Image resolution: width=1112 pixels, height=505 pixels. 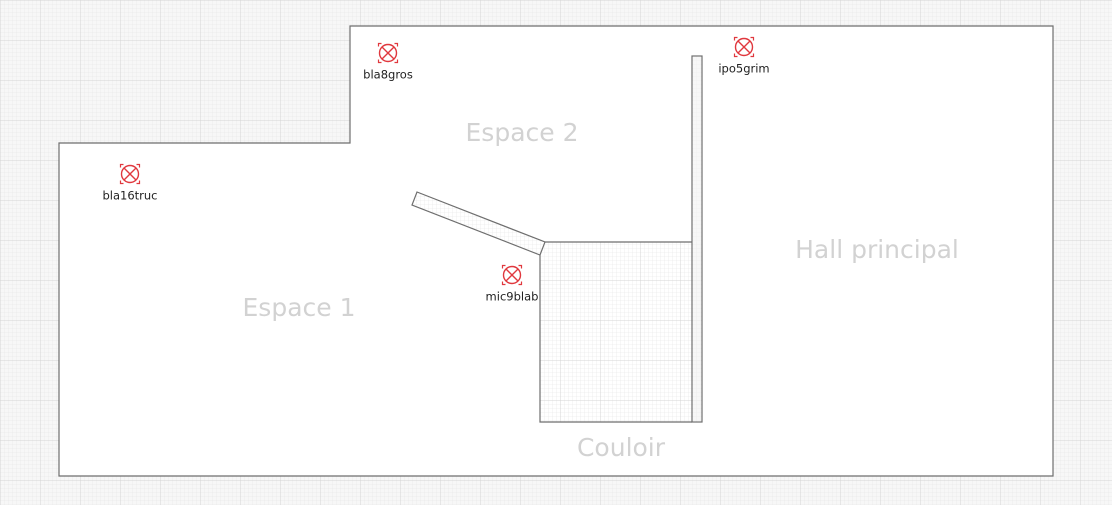 I want to click on zone-label-espace2: Espace 2, so click(x=522, y=132).